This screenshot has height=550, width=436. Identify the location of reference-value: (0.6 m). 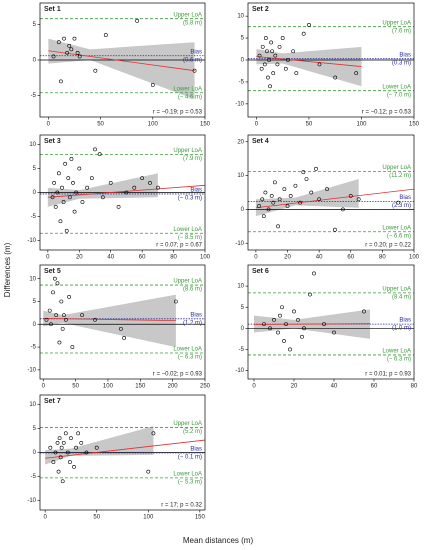
(192, 60).